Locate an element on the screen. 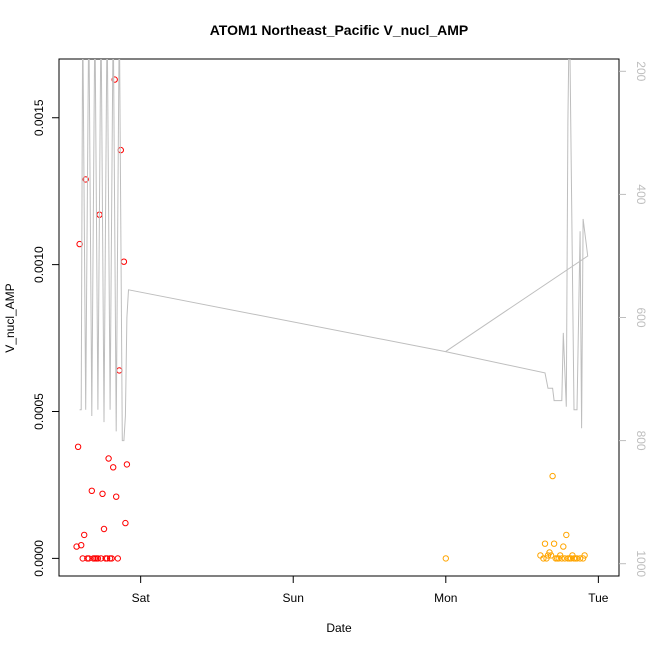 This screenshot has height=650, width=650. chart-title: ATOM1 Northeast_Pacific V_nucl_AMP is located at coordinates (339, 30).